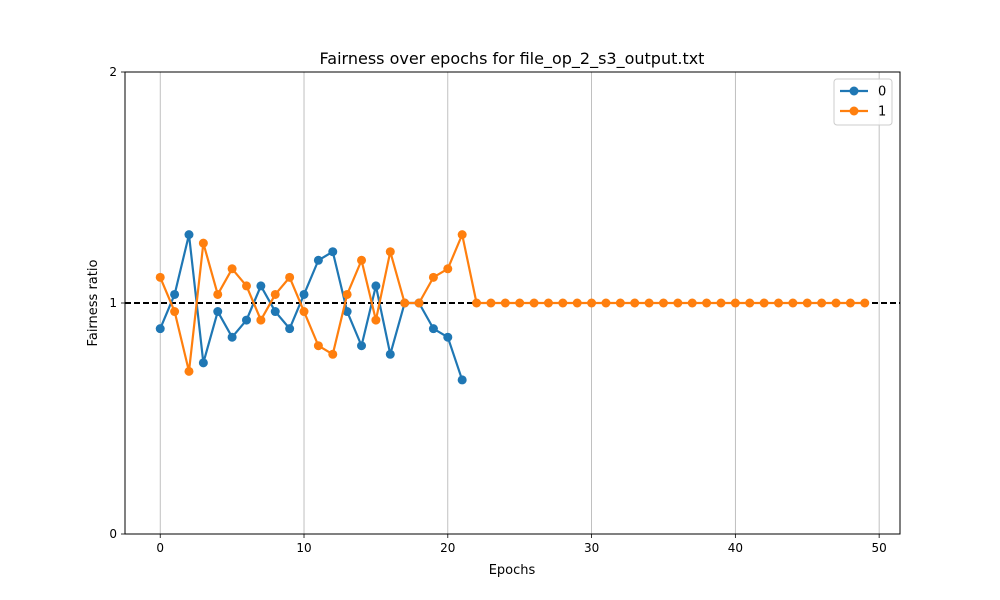 This screenshot has height=600, width=1000. I want to click on x-tick-label: 30, so click(591, 548).